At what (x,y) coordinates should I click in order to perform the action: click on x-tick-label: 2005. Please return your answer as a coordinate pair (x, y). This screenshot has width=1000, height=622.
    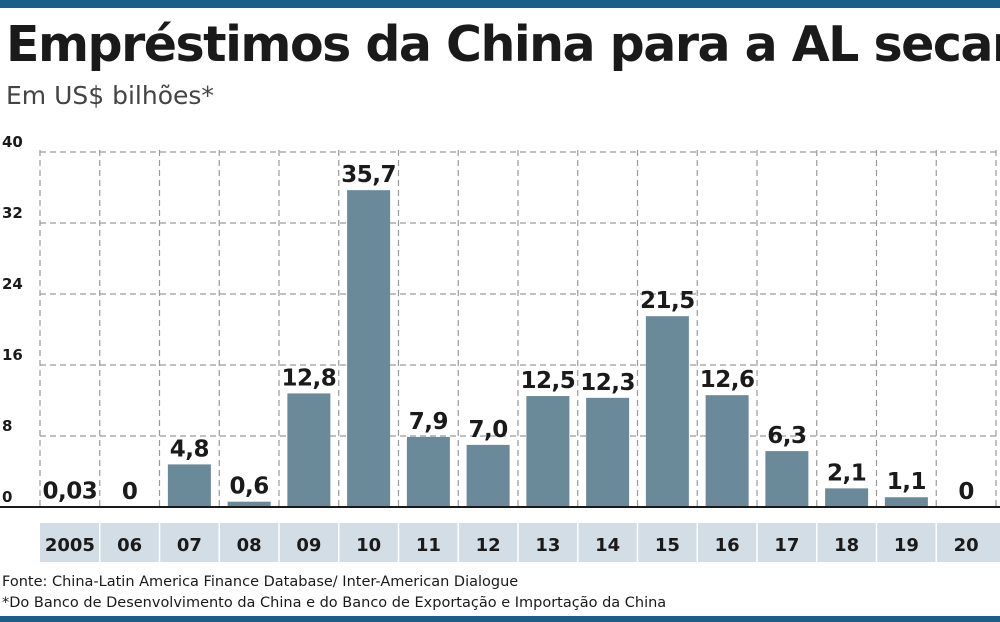
    Looking at the image, I should click on (70, 545).